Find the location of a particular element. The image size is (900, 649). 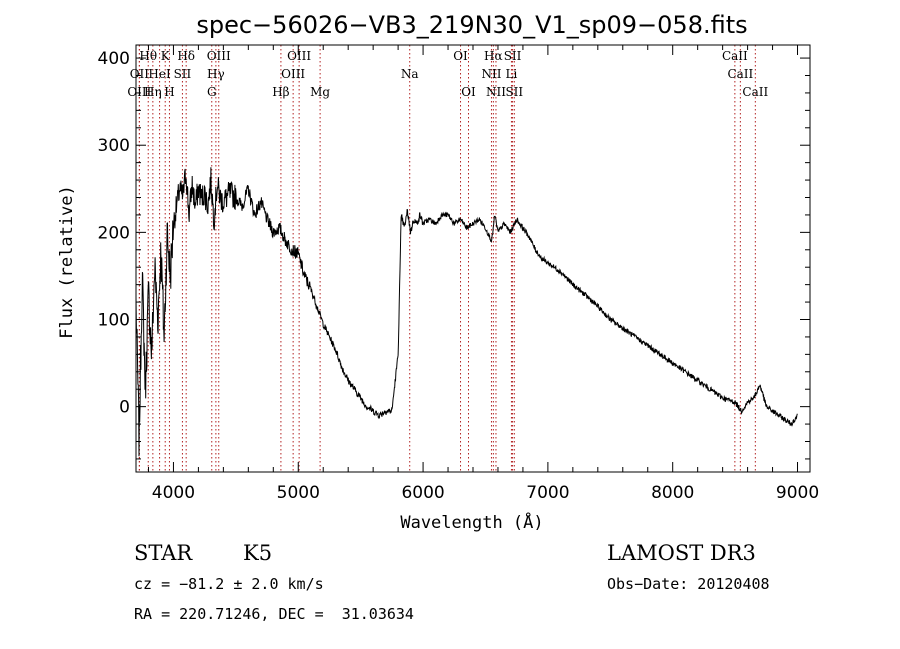

spectral-line-label: Li is located at coordinates (512, 74).